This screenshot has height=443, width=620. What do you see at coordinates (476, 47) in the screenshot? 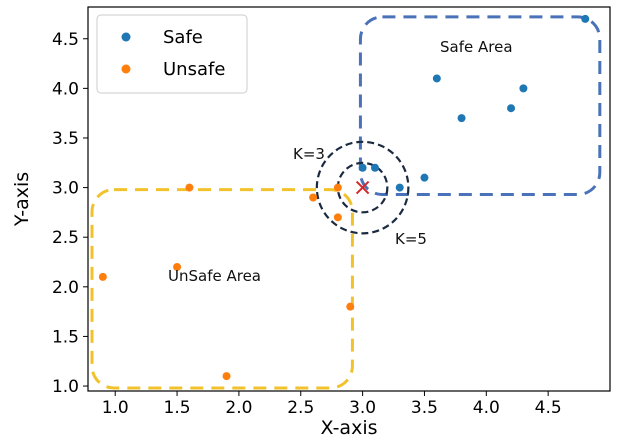
I see `safe-area-label: Safe Area` at bounding box center [476, 47].